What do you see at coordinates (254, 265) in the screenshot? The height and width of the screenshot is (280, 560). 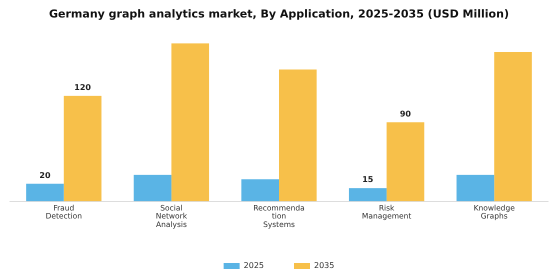 I see `legend-label: 2025` at bounding box center [254, 265].